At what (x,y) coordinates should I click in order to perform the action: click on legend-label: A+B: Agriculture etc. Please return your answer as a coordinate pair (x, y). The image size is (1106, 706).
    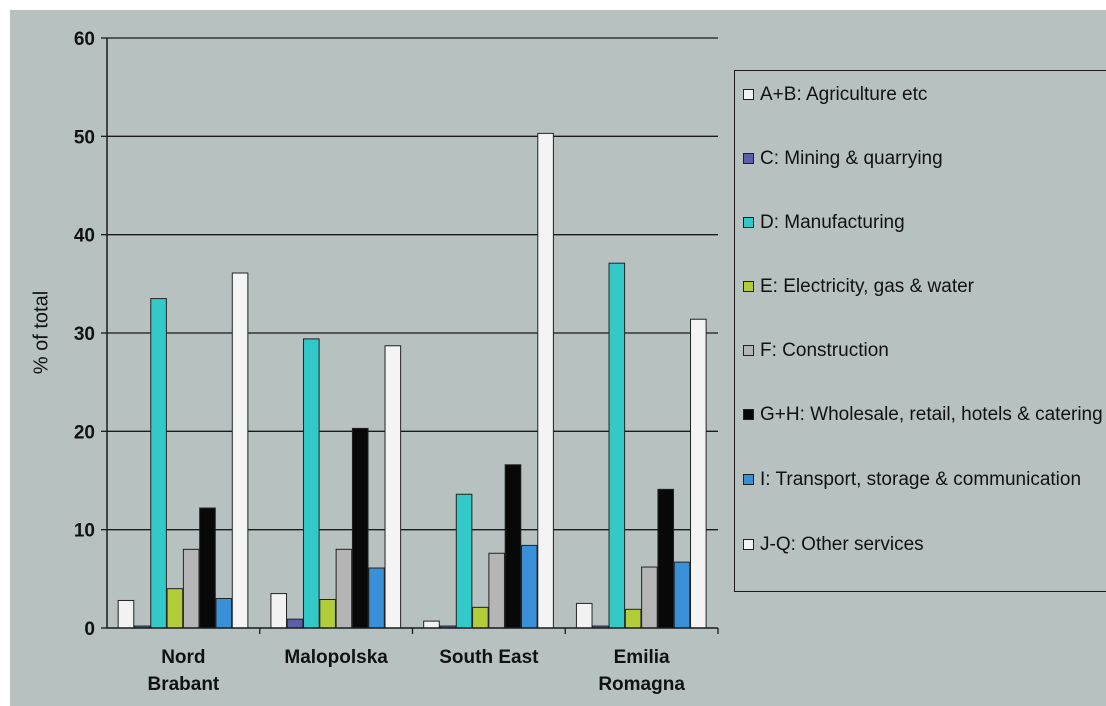
    Looking at the image, I should click on (844, 94).